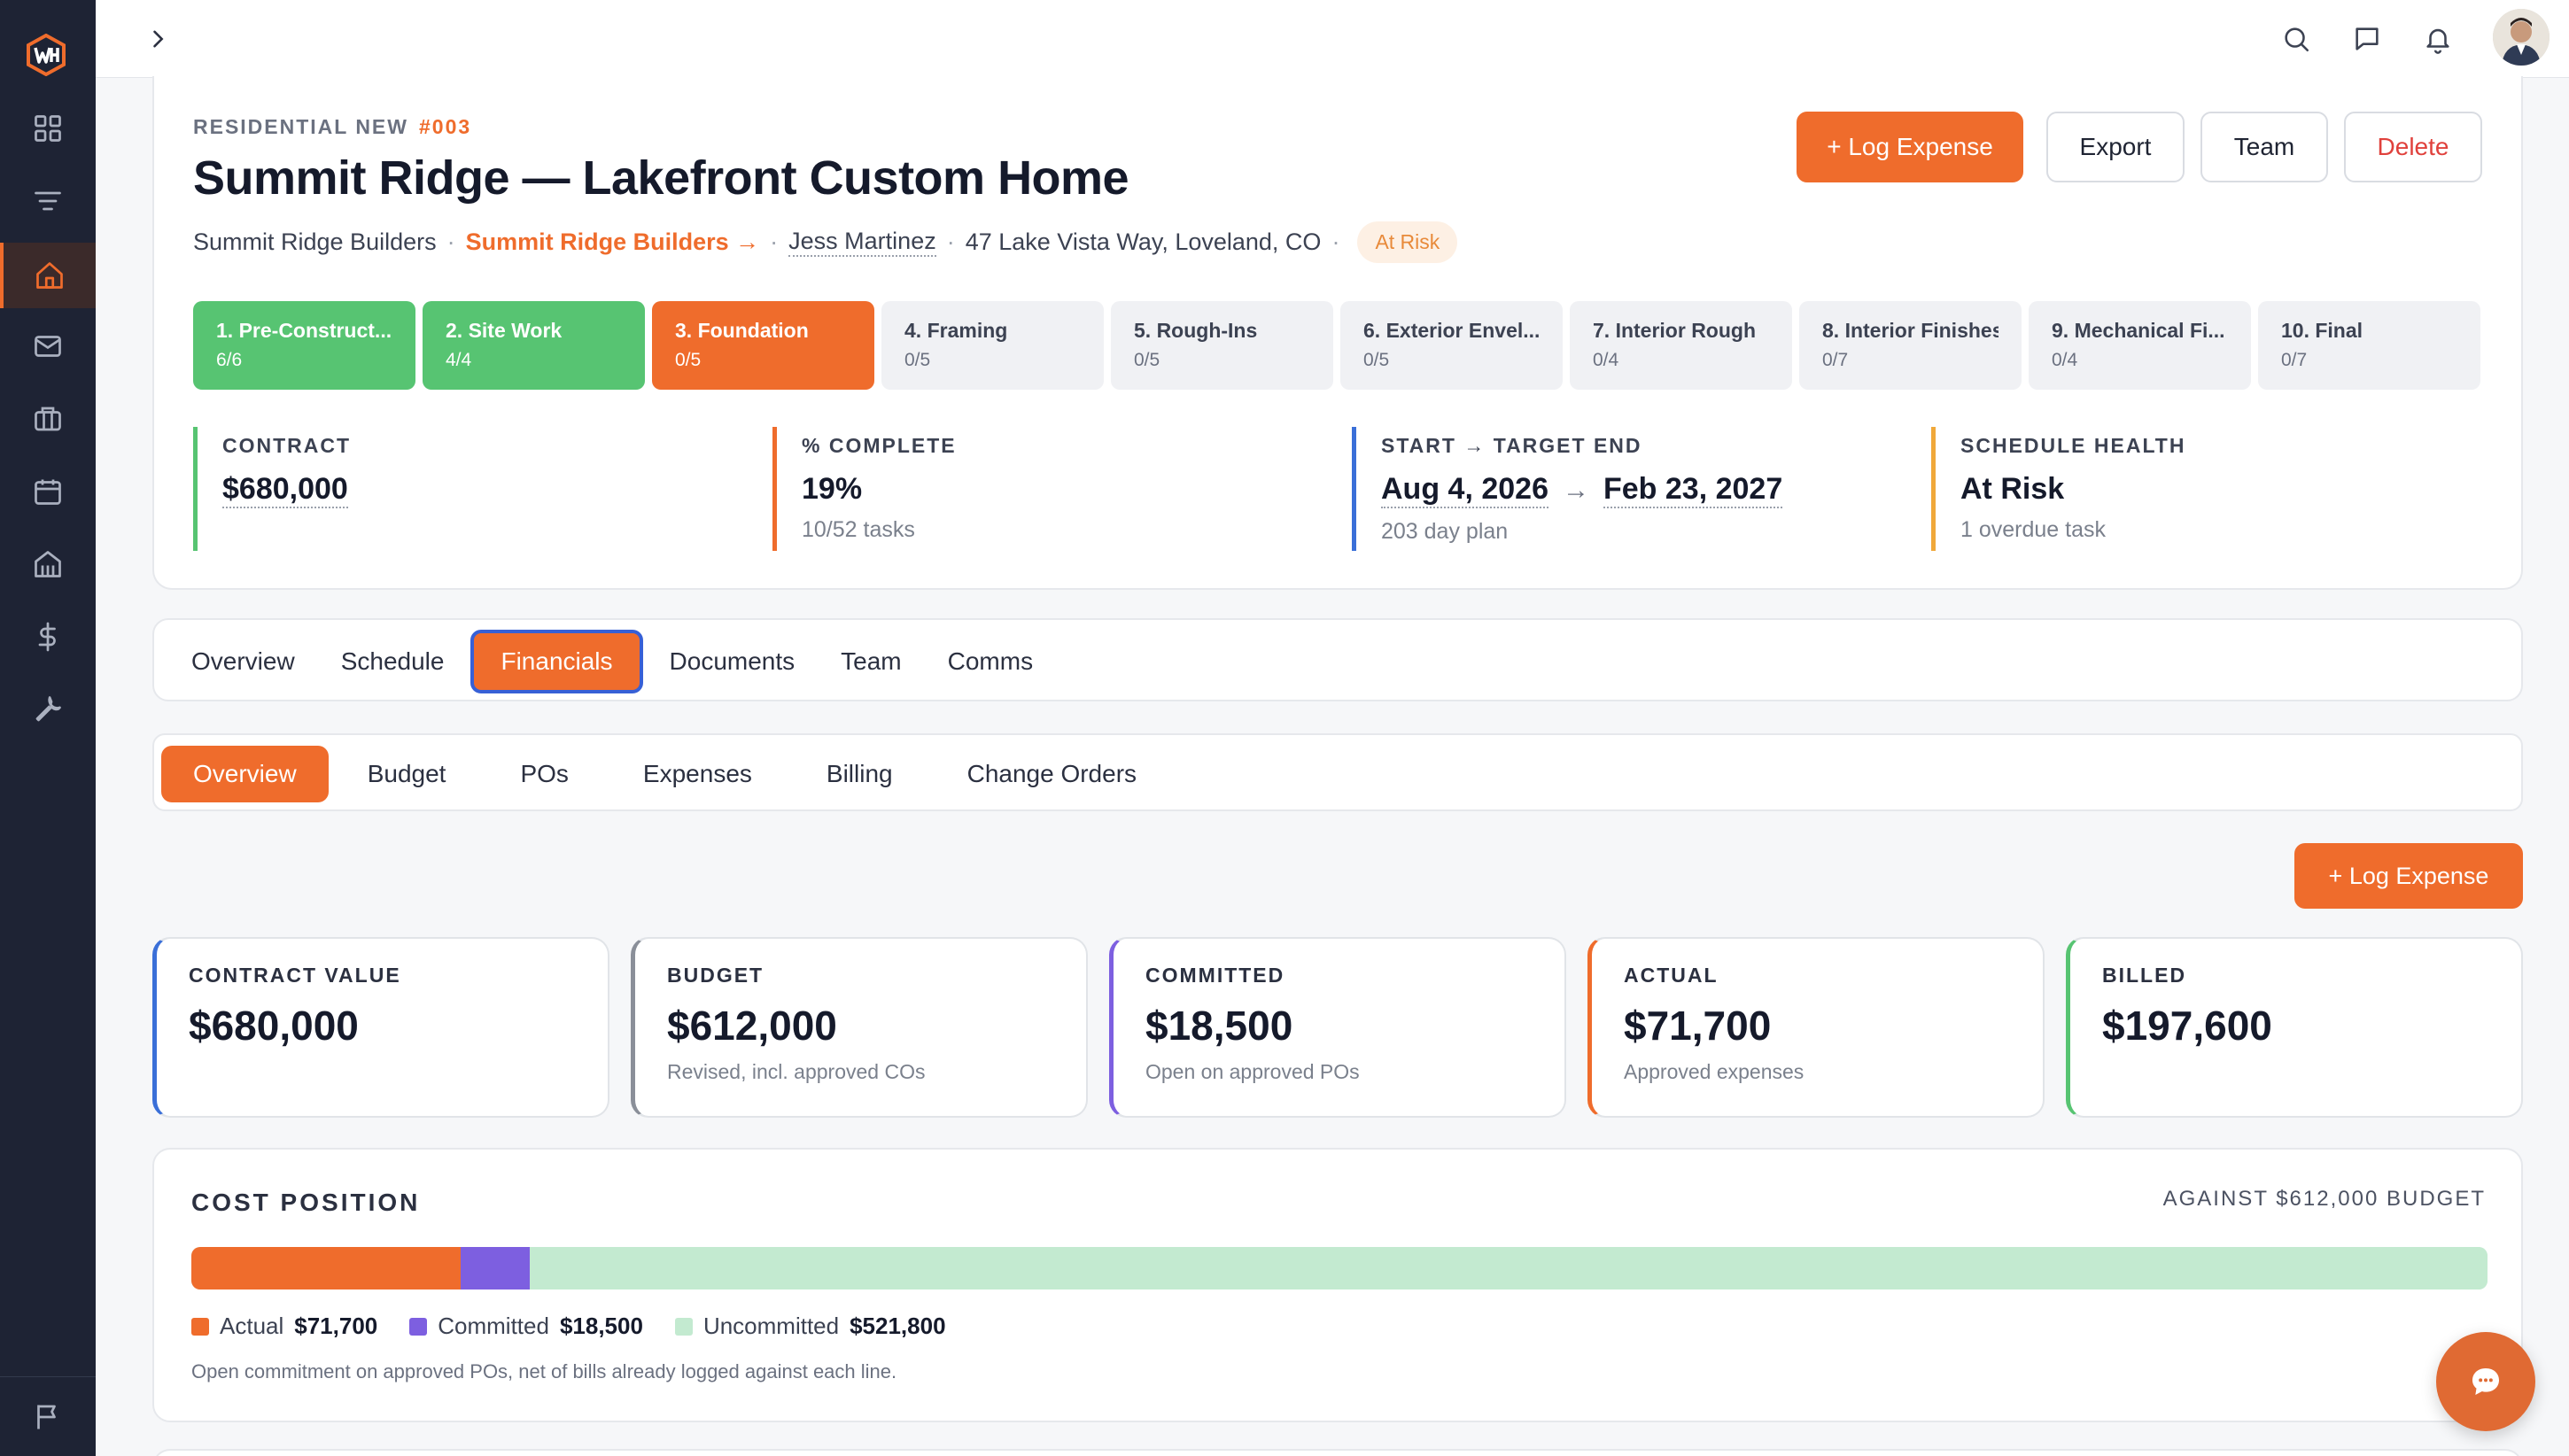 This screenshot has height=1456, width=2569. Describe the element at coordinates (990, 661) in the screenshot. I see `tab-comms: Comms` at that location.